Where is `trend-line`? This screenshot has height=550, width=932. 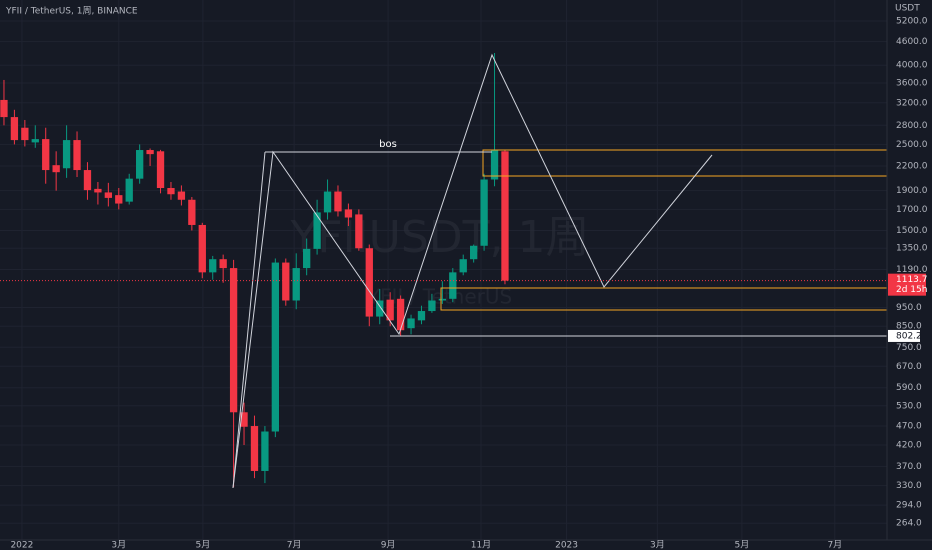
trend-line is located at coordinates (249, 320).